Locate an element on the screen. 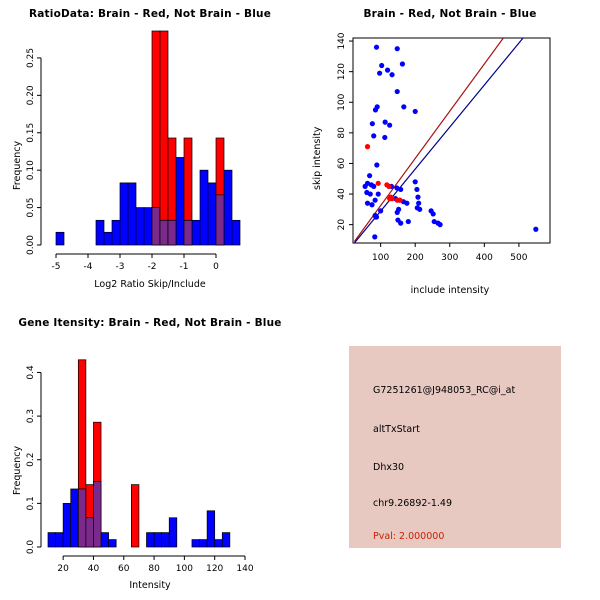  ratio-histogram-plot: 0.00 0.05 0.10 0.15 0.20 0.25 -5 -4 -3 -2 -1 0 is located at coordinates (133, 151).